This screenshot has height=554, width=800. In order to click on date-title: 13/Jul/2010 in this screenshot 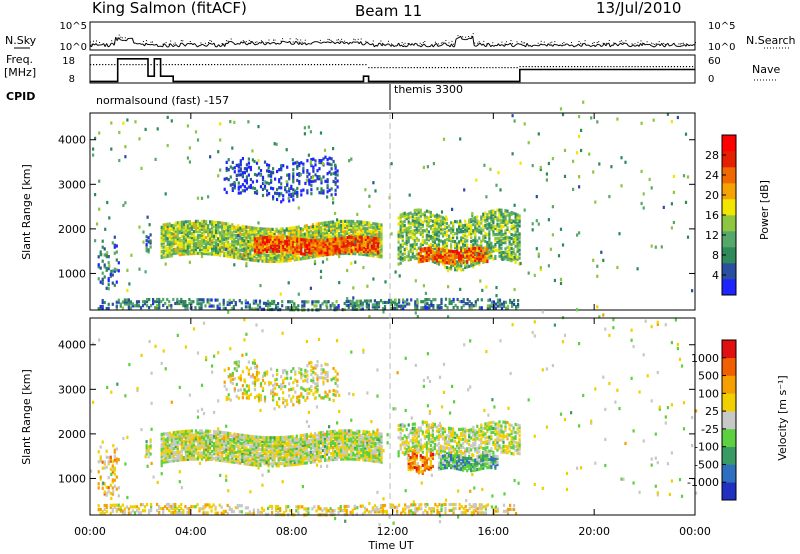, I will do `click(638, 8)`.